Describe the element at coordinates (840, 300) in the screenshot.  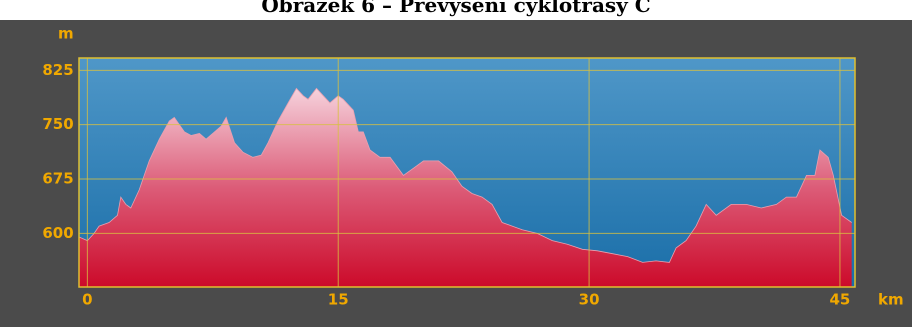
I see `x-tick-label: 45` at that location.